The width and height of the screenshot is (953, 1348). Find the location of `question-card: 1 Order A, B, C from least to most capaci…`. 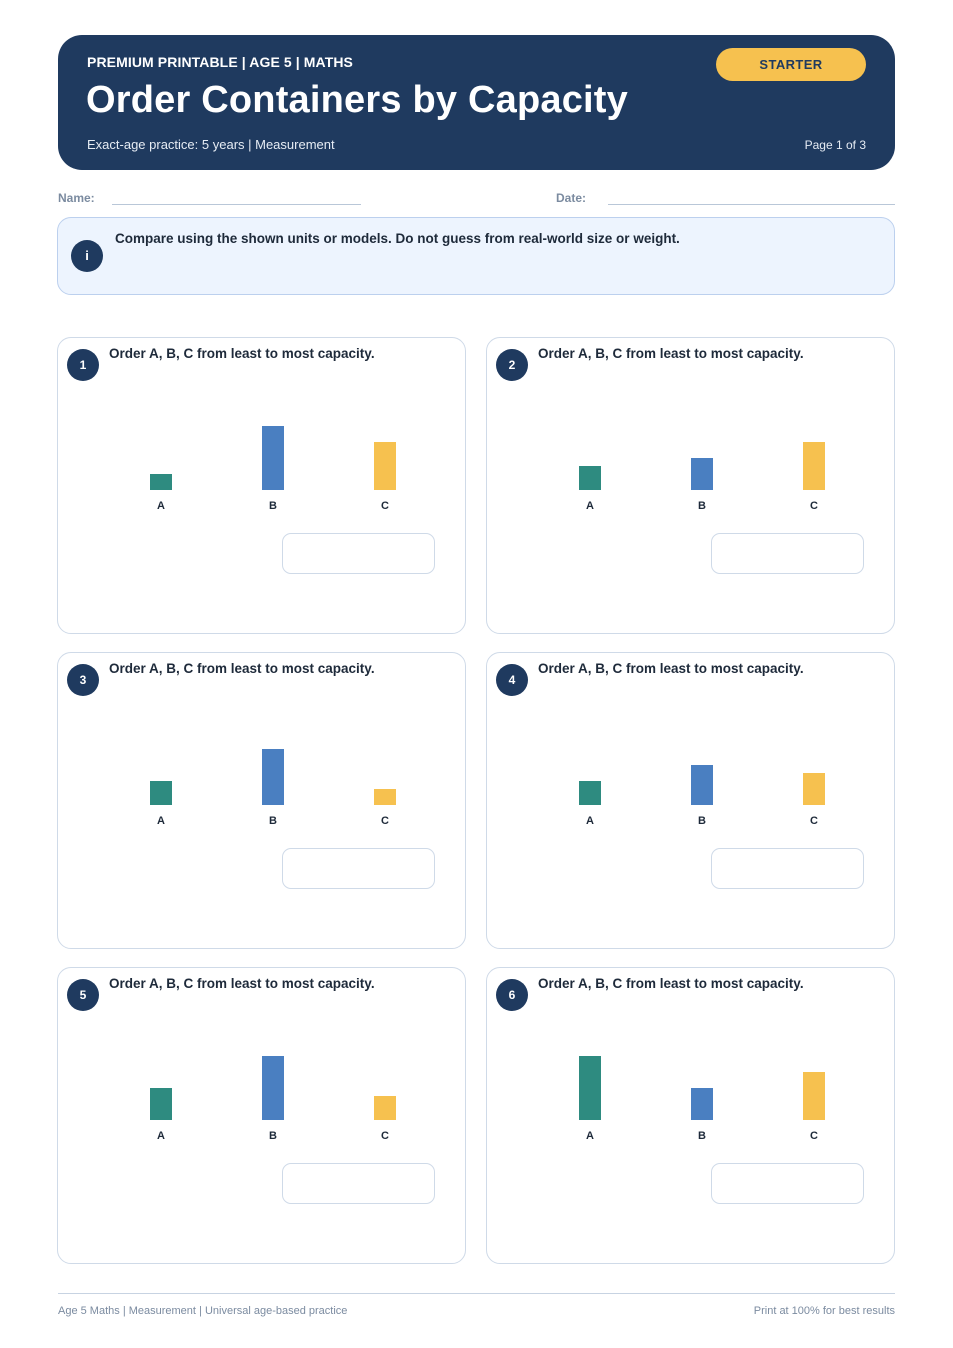

question-card: 1 Order A, B, C from least to most capaci… is located at coordinates (261, 485).